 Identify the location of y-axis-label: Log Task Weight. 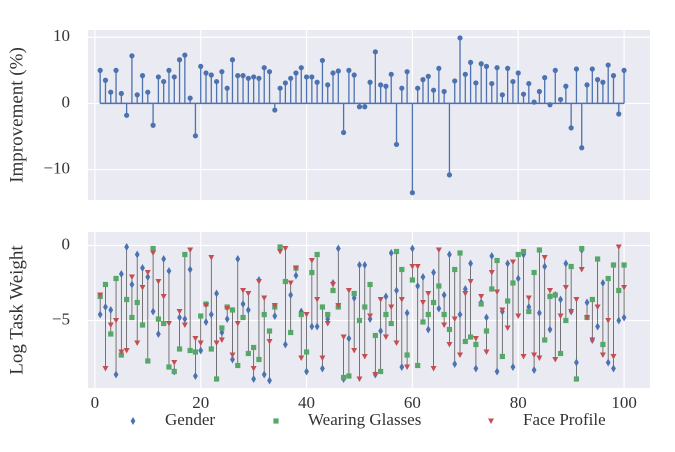
(16, 310).